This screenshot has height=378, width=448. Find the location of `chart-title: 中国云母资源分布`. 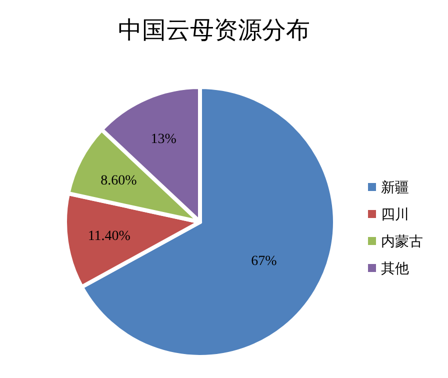

chart-title: 中国云母资源分布 is located at coordinates (214, 30).